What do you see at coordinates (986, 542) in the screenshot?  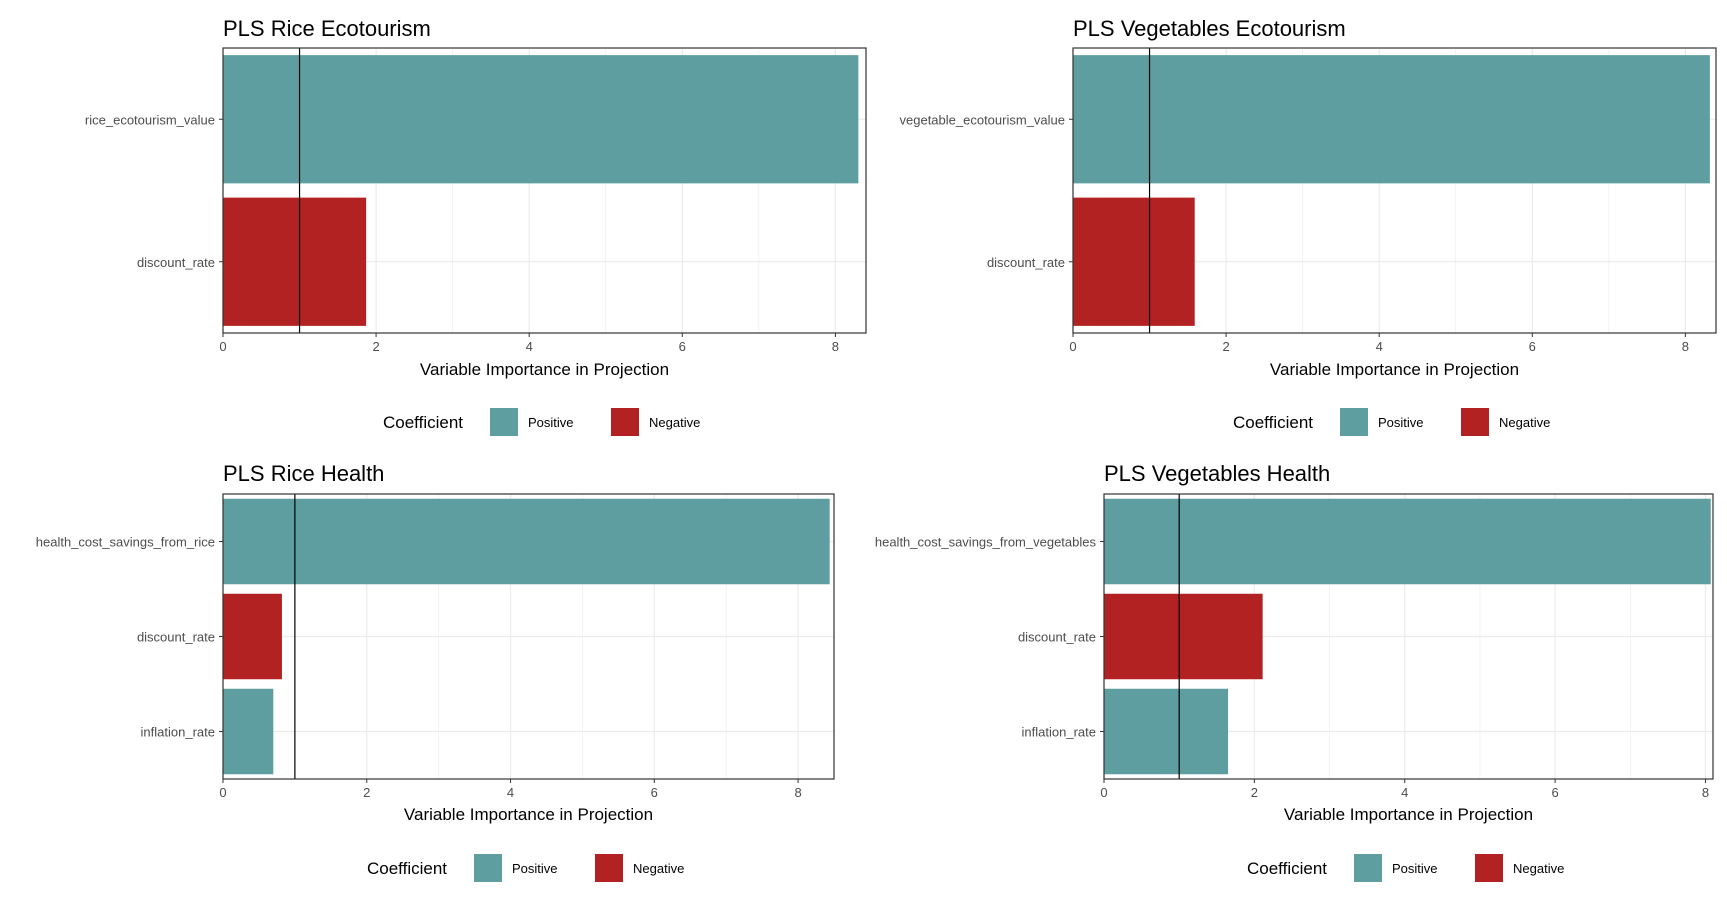 I see `y-tick-label: health_cost_savings_from_vegetables` at bounding box center [986, 542].